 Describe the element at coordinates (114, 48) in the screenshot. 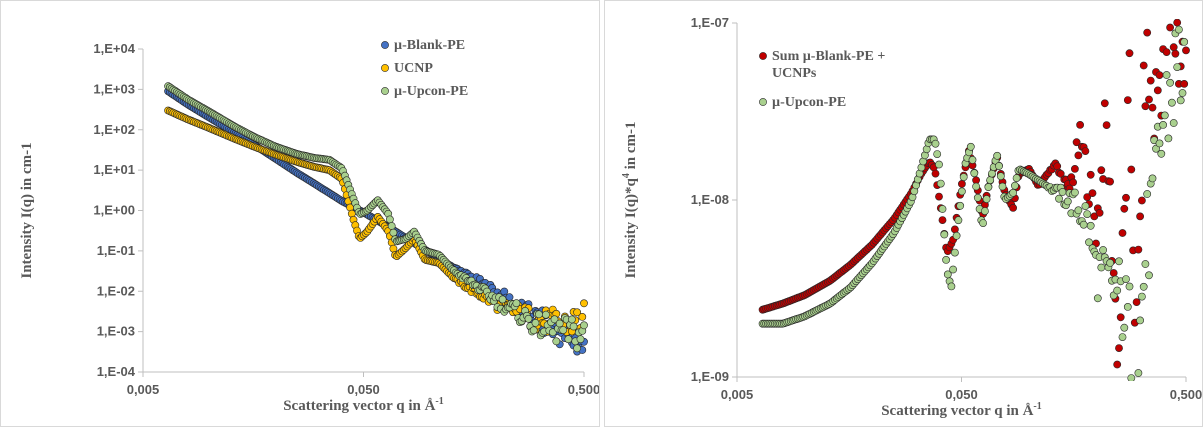

I see `y-tick-label: 1,E+04` at that location.